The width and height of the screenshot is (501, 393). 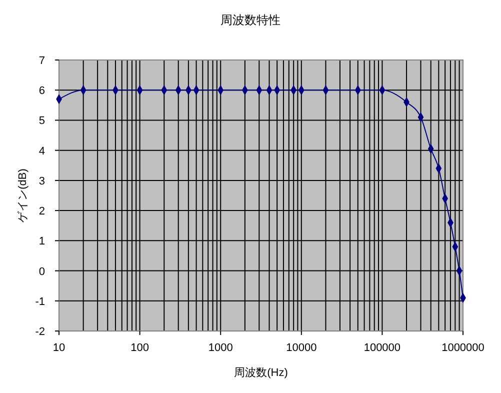 What do you see at coordinates (41, 272) in the screenshot?
I see `y-tick-label: 0` at bounding box center [41, 272].